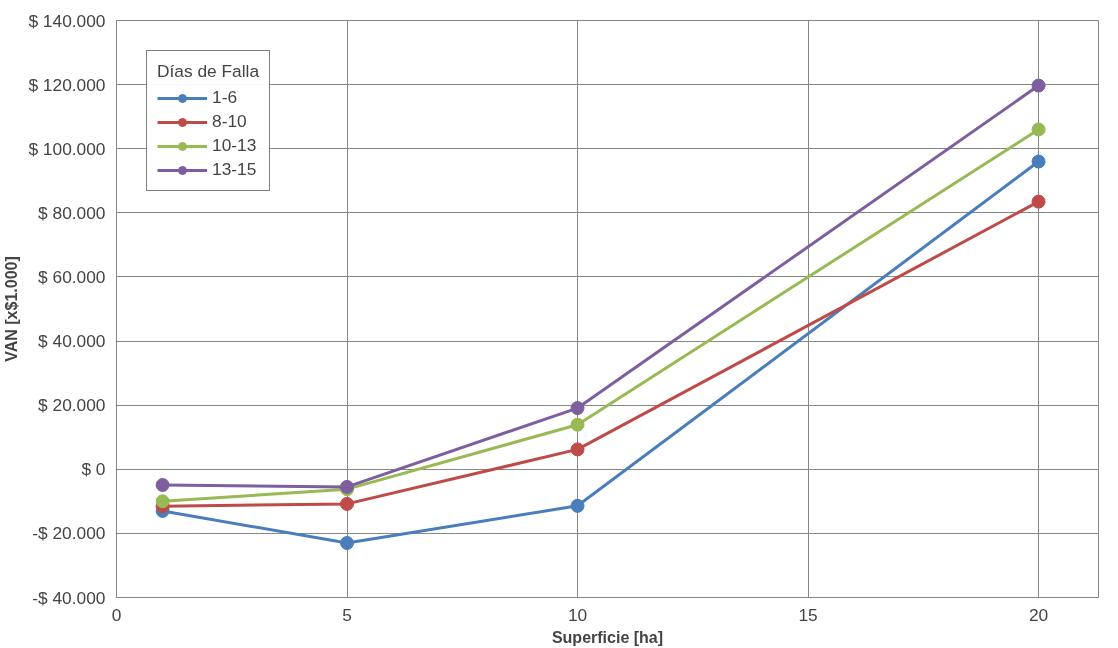 This screenshot has height=648, width=1118. Describe the element at coordinates (116, 614) in the screenshot. I see `x-tick-label: 0` at that location.